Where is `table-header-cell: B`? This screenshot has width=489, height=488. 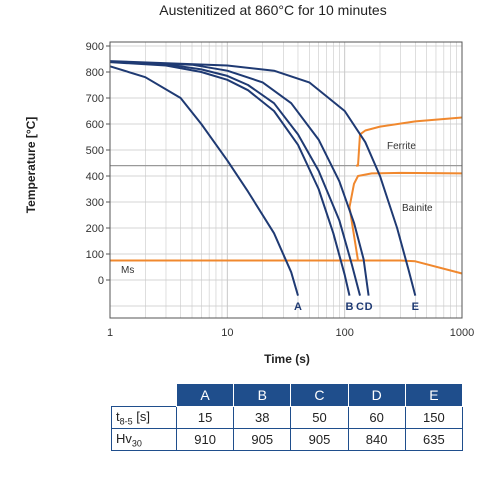 table-header-cell: B is located at coordinates (262, 395).